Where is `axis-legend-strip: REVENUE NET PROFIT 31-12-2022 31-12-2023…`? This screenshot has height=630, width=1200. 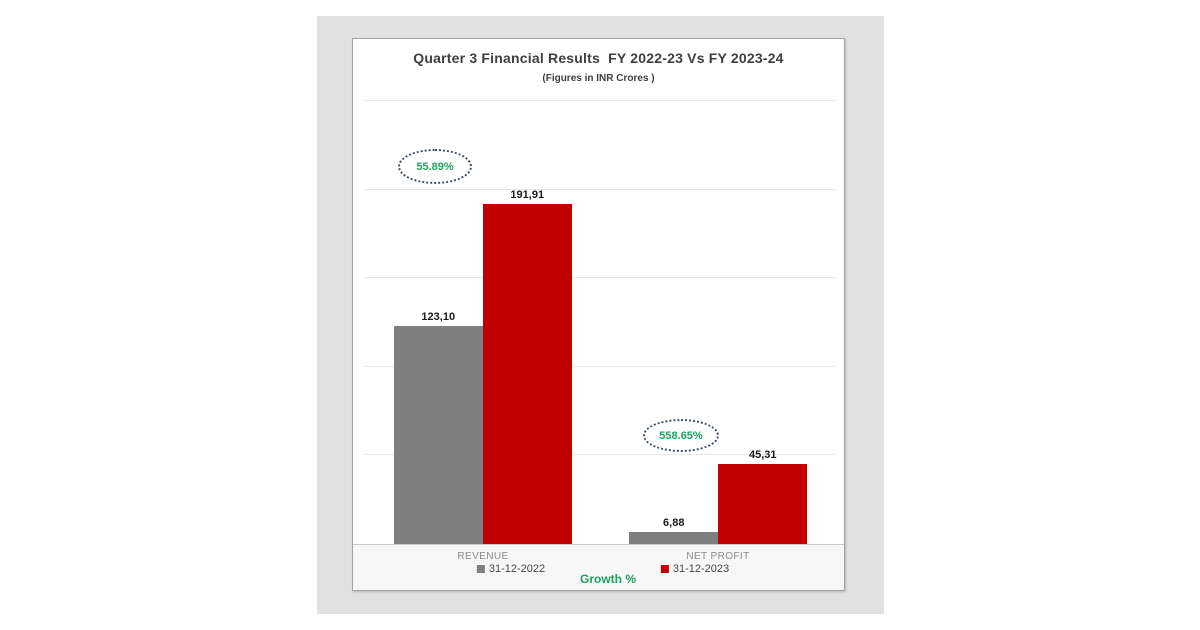
axis-legend-strip: REVENUE NET PROFIT 31-12-2022 31-12-2023… is located at coordinates (598, 567).